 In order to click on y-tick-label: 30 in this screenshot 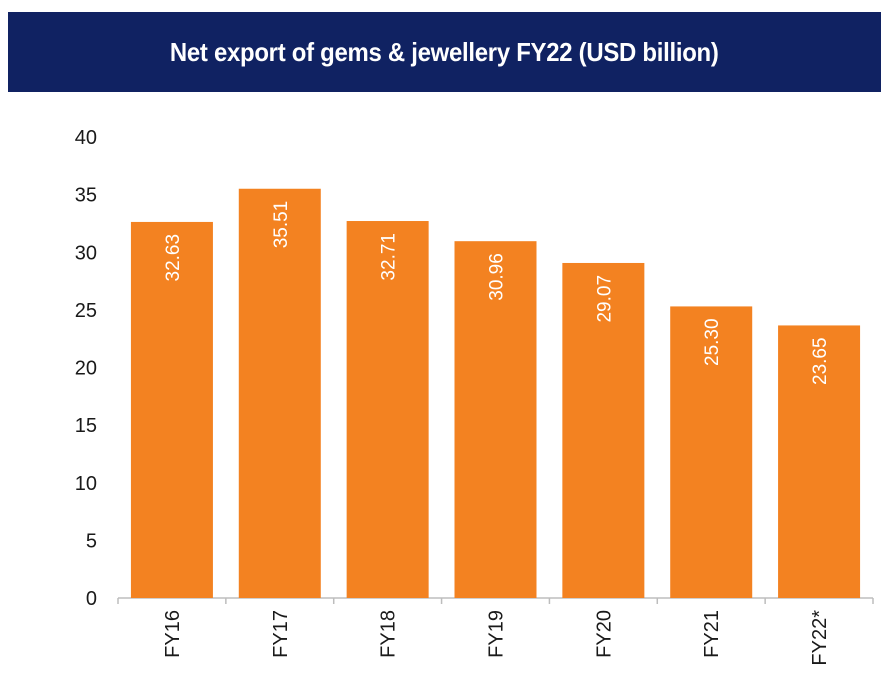, I will do `click(86, 253)`.